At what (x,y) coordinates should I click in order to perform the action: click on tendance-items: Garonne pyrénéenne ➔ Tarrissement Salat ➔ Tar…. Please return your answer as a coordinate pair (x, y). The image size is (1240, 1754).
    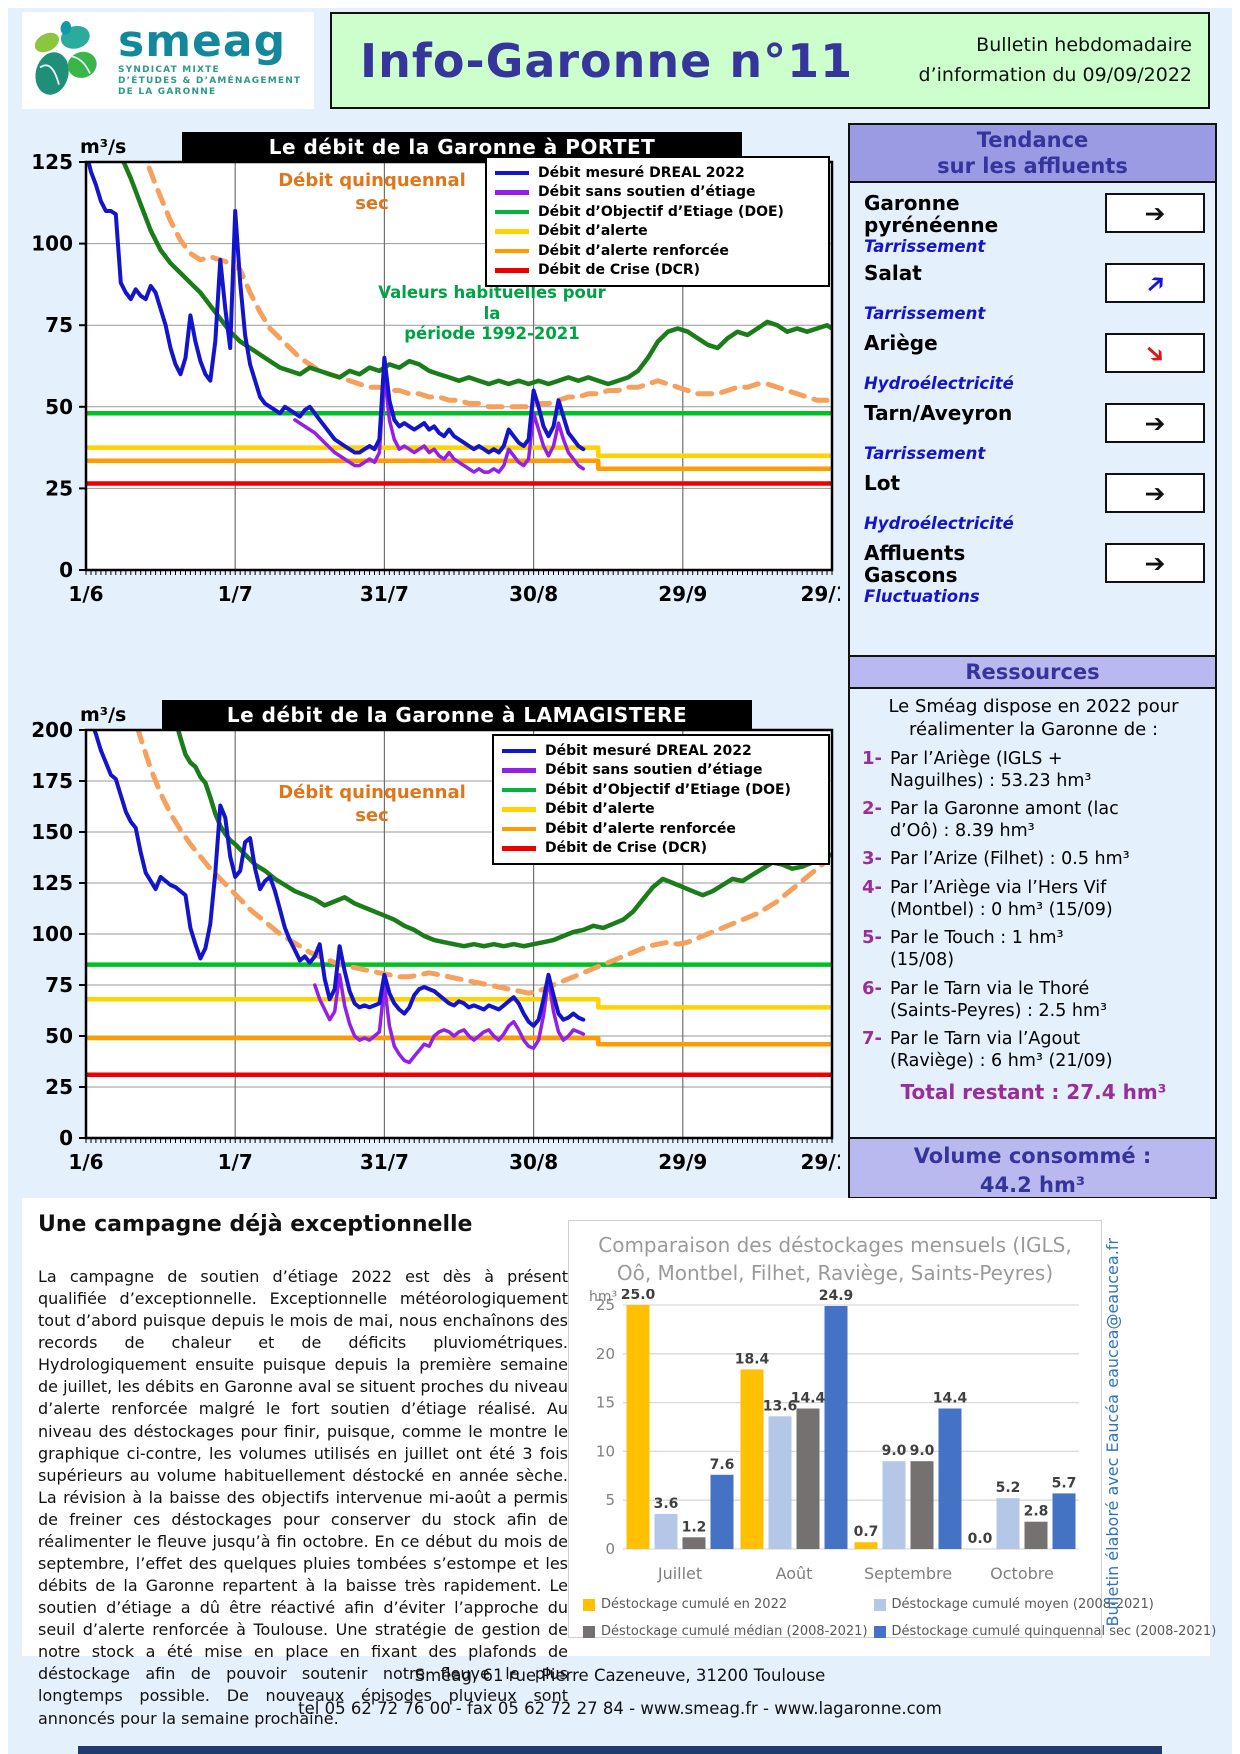
    Looking at the image, I should click on (1032, 419).